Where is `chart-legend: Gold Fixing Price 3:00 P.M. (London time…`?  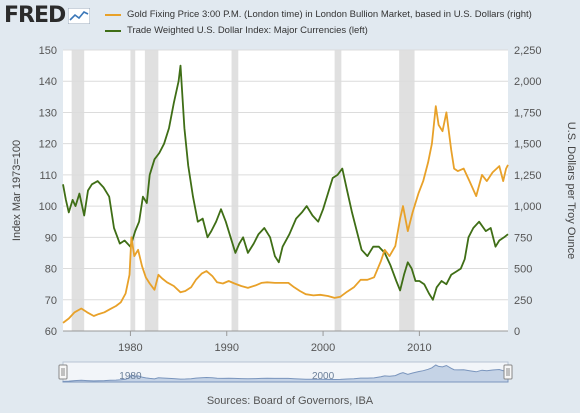
chart-legend: Gold Fixing Price 3:00 P.M. (London time… is located at coordinates (318, 23).